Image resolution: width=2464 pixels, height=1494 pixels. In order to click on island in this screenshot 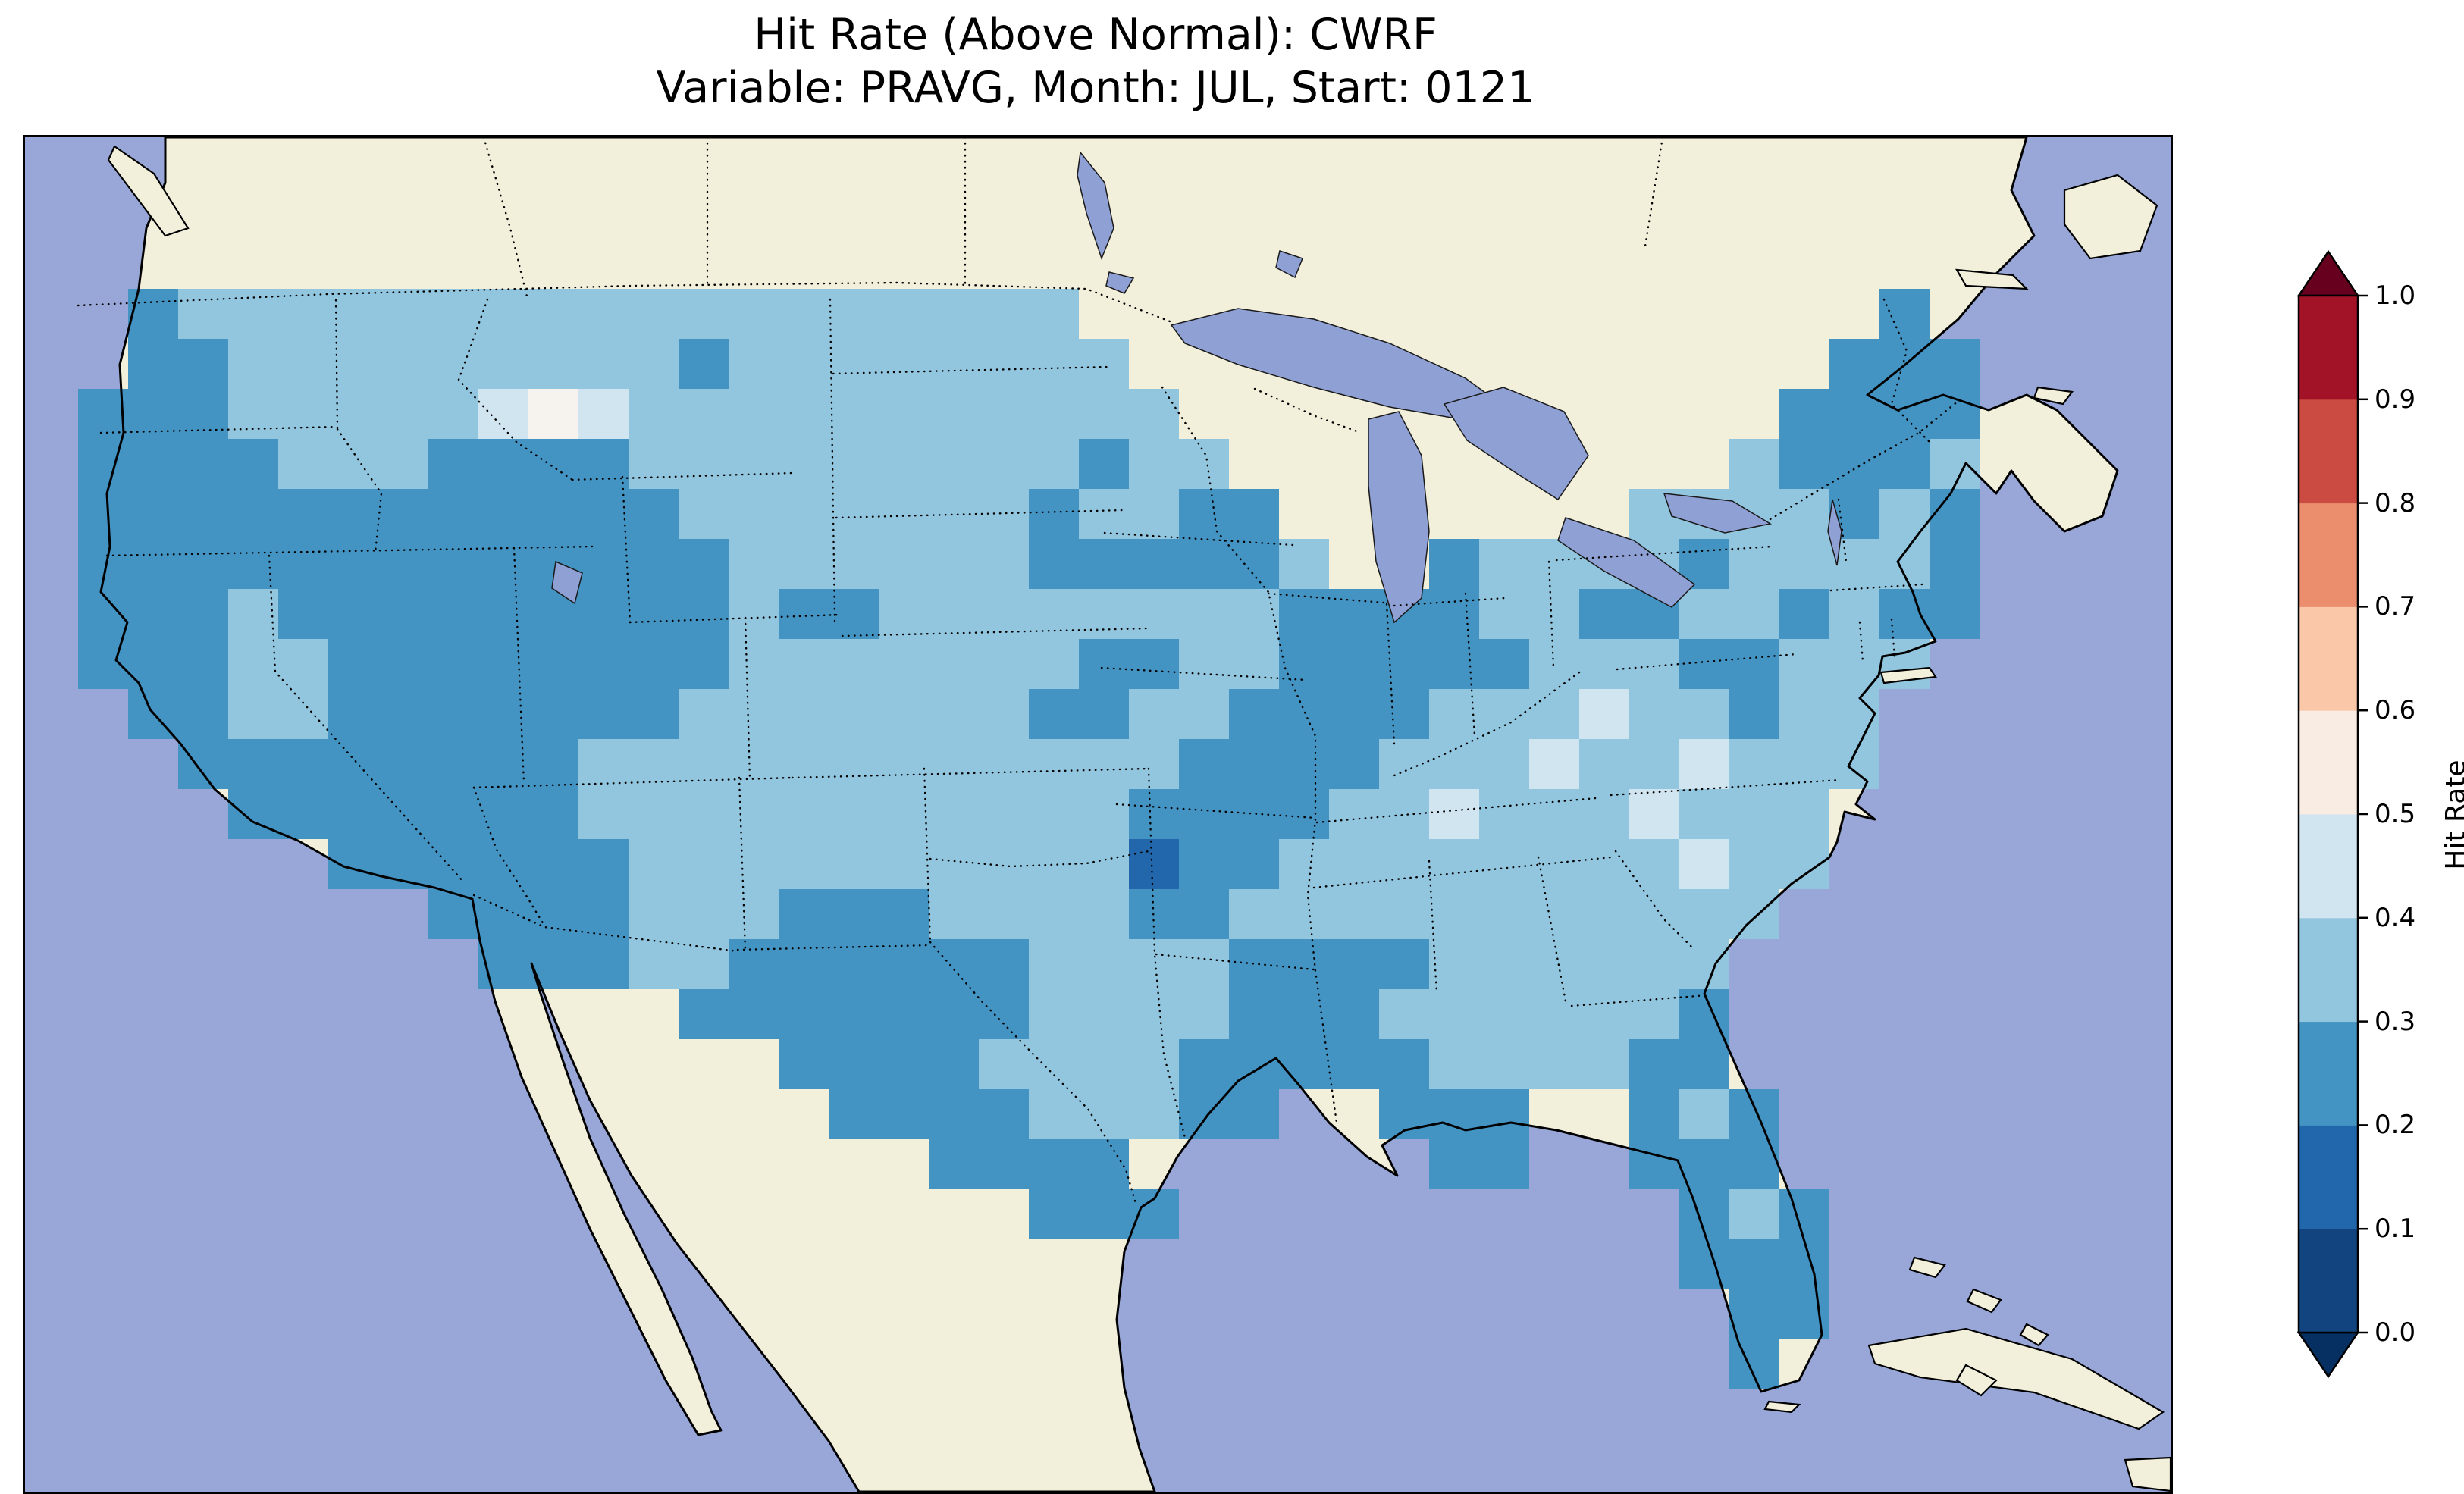, I will do `click(2110, 217)`.